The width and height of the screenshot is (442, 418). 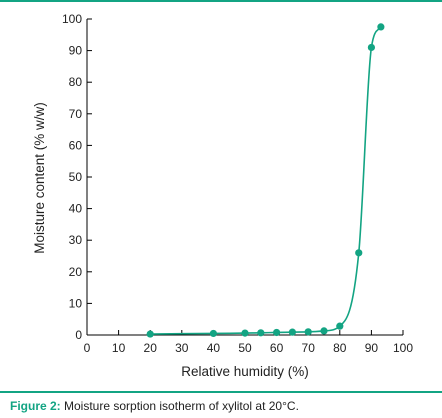 I want to click on x-axis-title: Relative humidity (%), so click(x=245, y=371).